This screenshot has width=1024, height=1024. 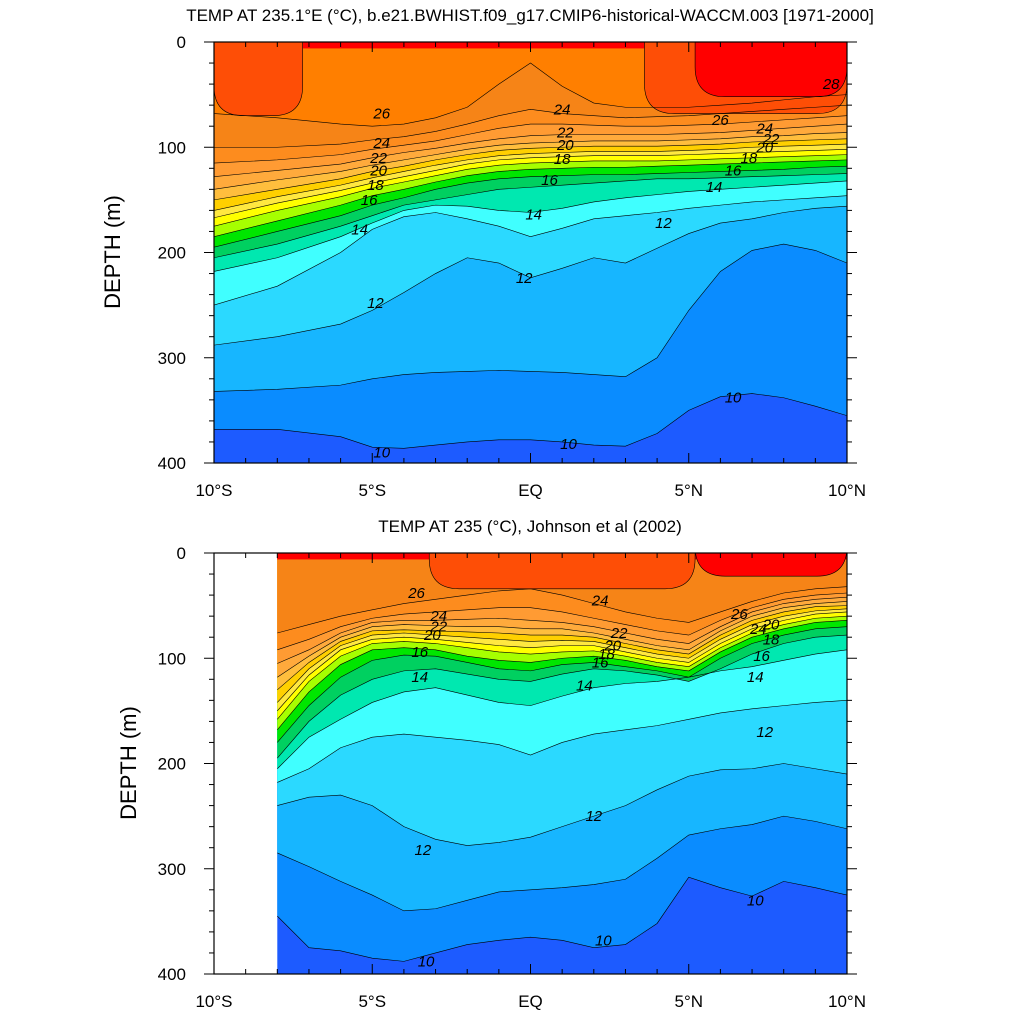 I want to click on bottom-panel-x-tick-labels: 10°S 5°S EQ 5°N 10°N, so click(x=530, y=1001).